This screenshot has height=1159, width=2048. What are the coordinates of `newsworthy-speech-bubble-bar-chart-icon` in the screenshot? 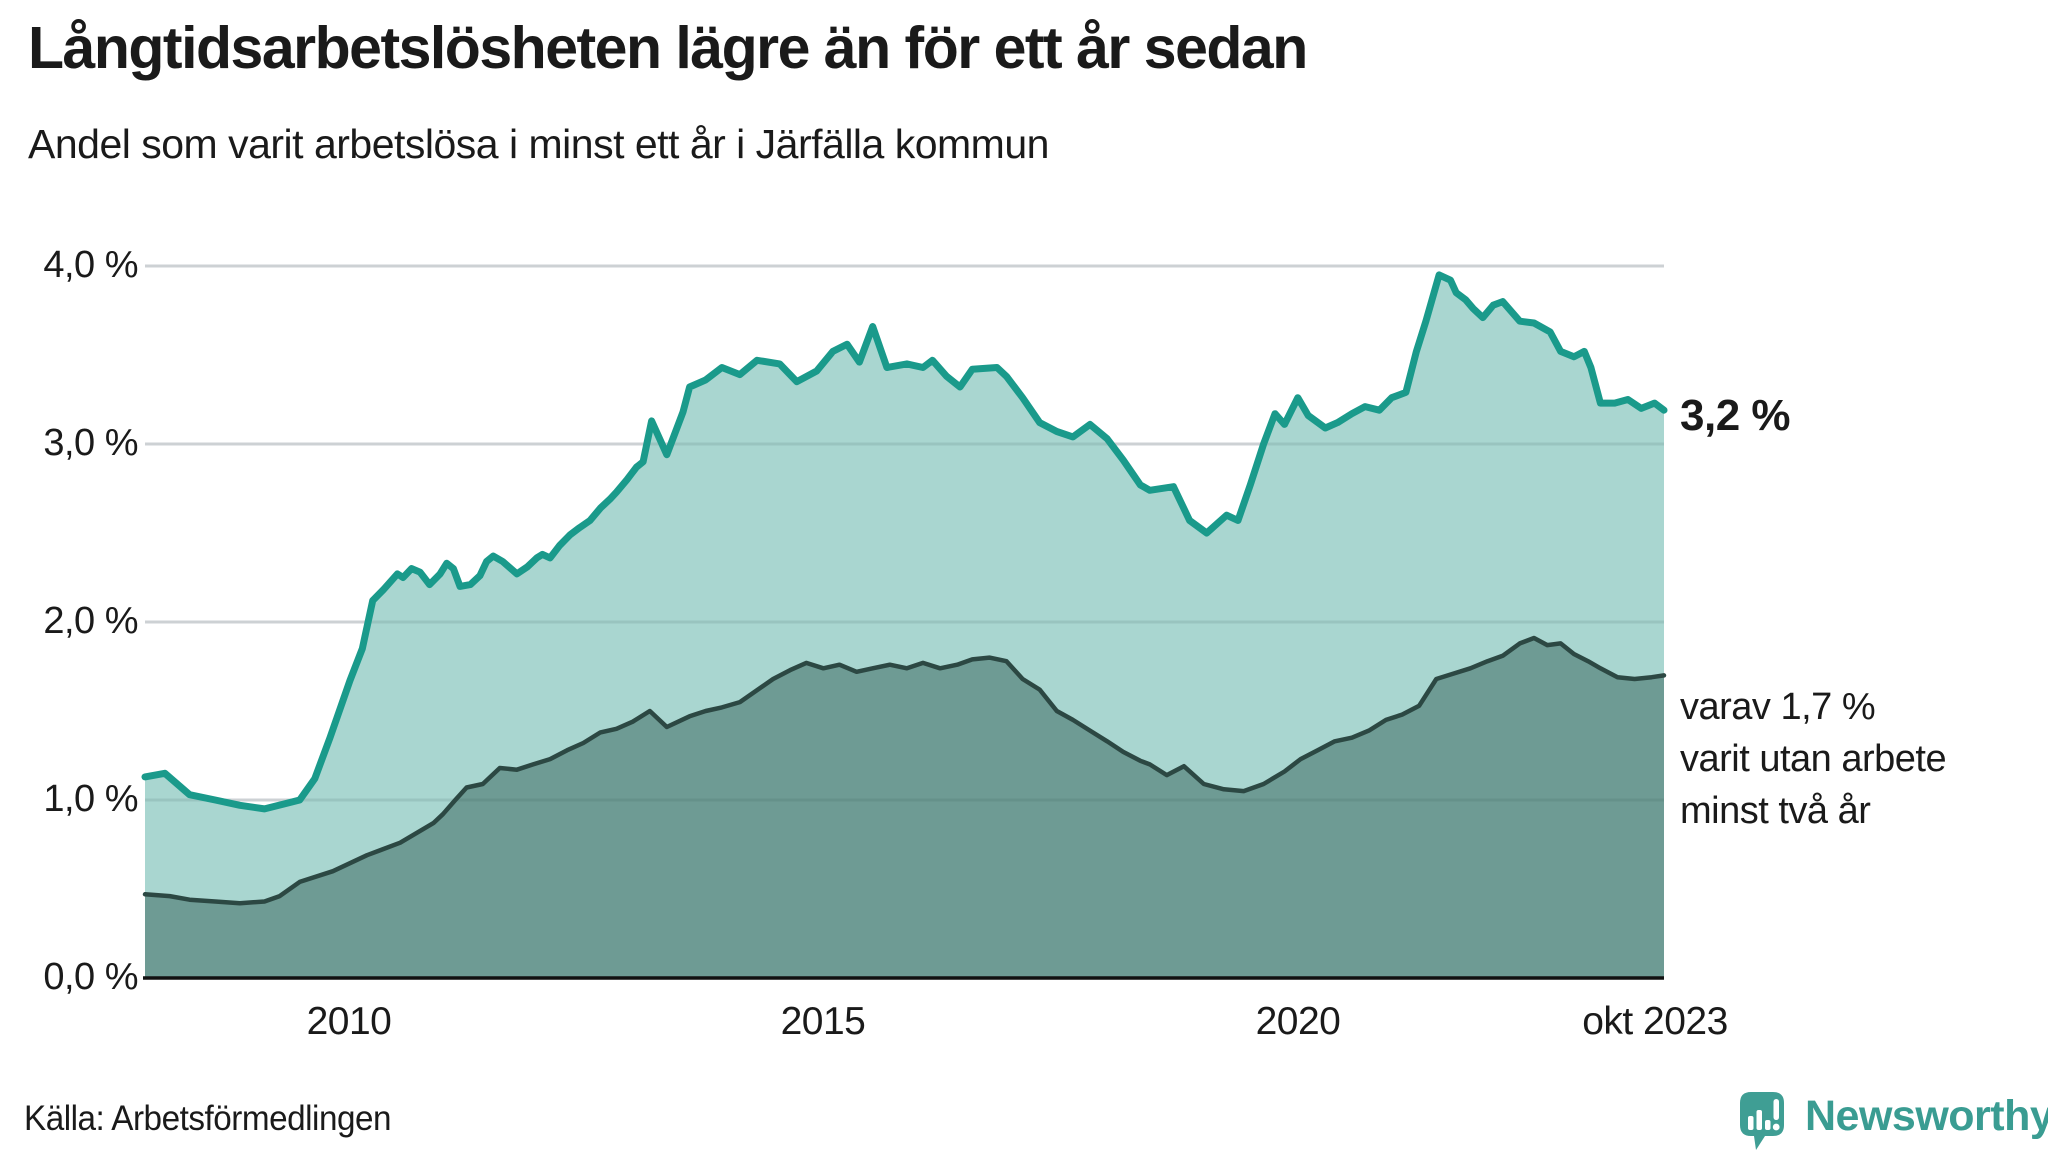 It's located at (1762, 1123).